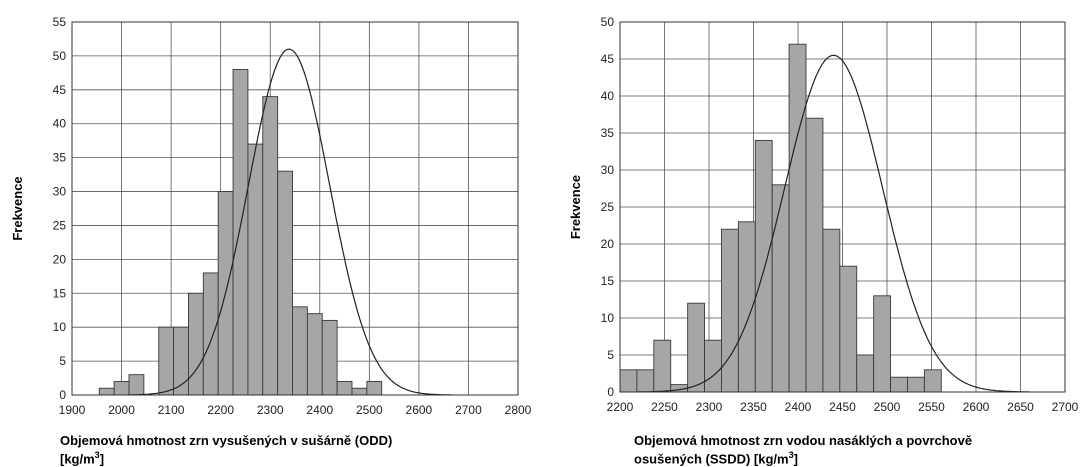 The image size is (1086, 467). I want to click on ssdd-y-tick-label: 30, so click(608, 170).